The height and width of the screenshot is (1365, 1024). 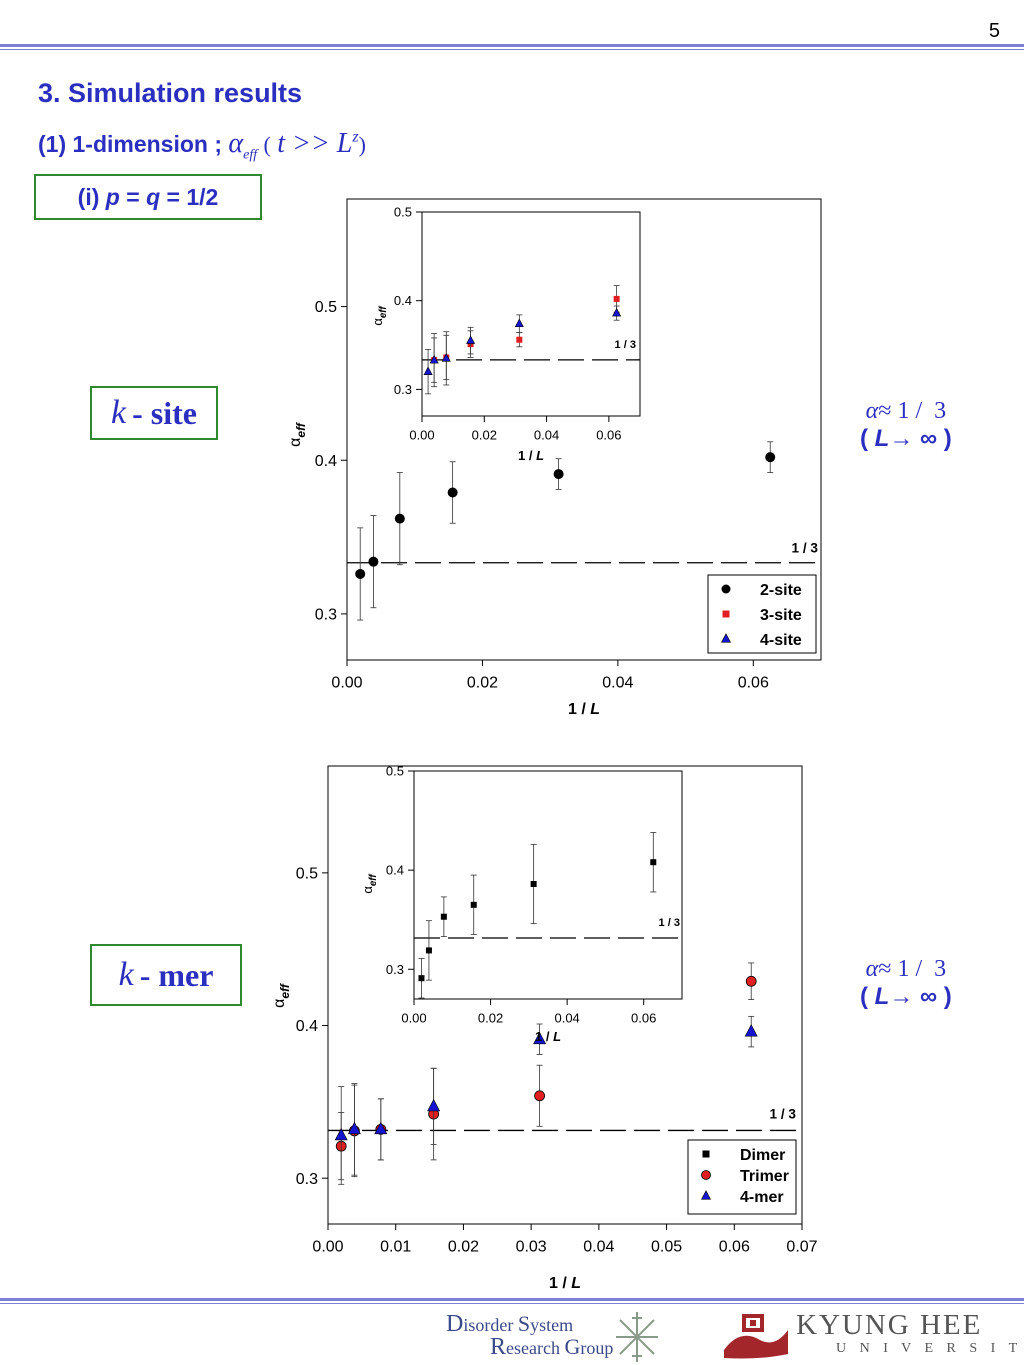 I want to click on legend-label: Dimer, so click(x=762, y=1155).